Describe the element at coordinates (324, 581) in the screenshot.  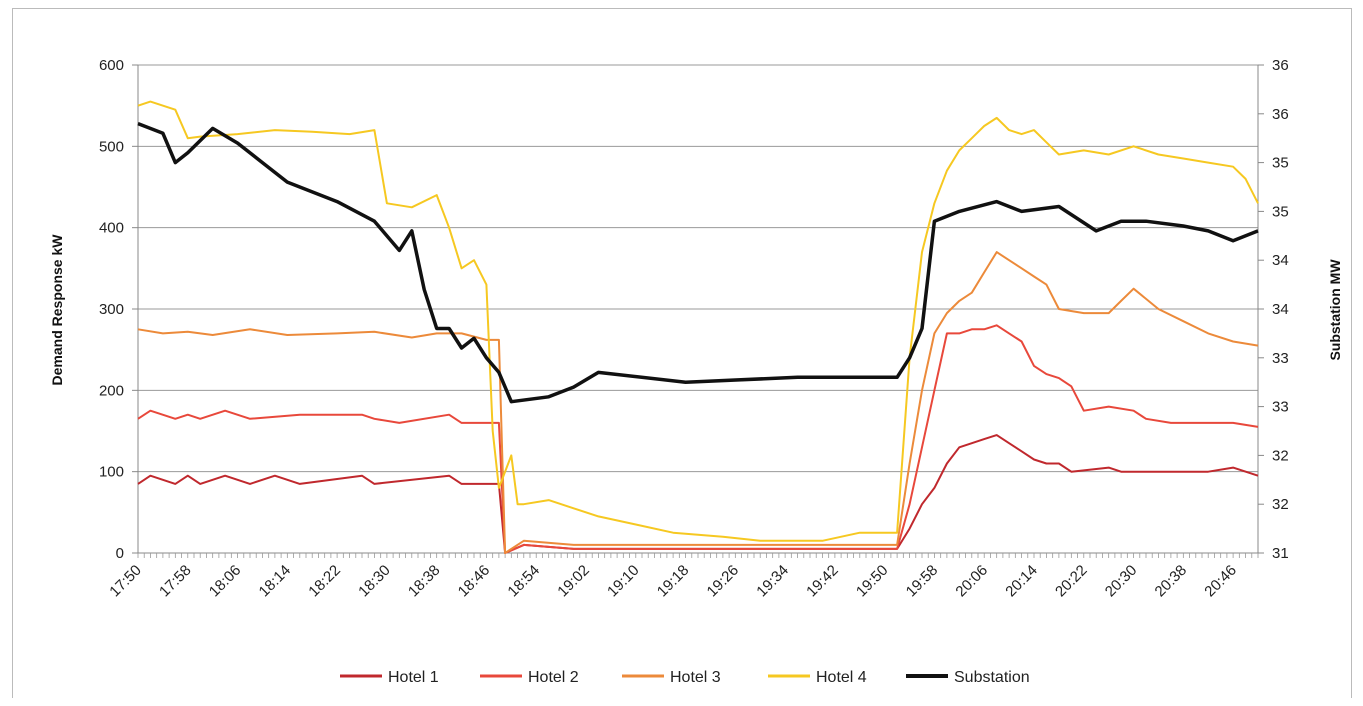
I see `x-tick-label: 18:22` at that location.